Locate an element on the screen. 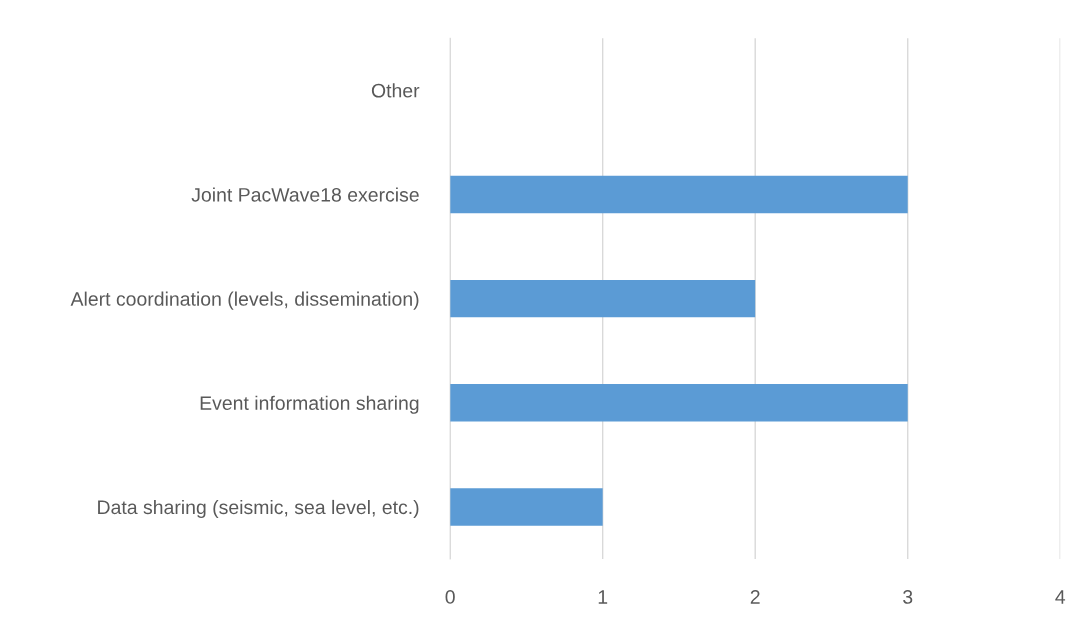 This screenshot has height=617, width=1090. x-tick-label: 1 is located at coordinates (603, 597).